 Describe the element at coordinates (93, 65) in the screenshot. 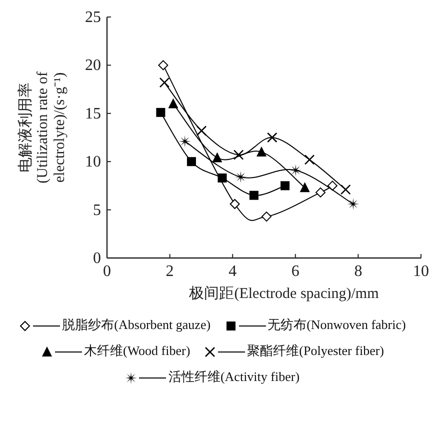

I see `y-tick-label: 20` at that location.